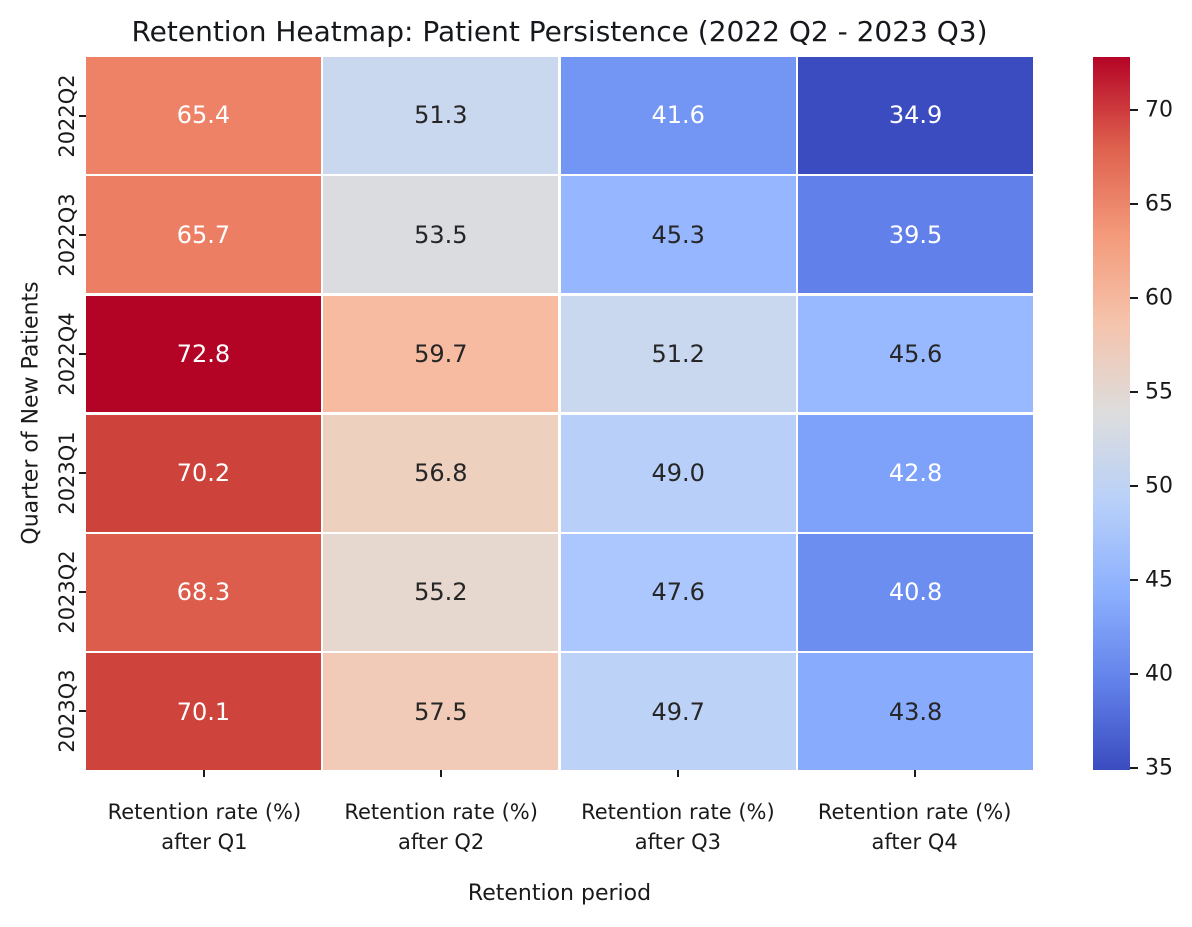 This screenshot has width=1192, height=927. What do you see at coordinates (67, 710) in the screenshot?
I see `y-tick-label-2023Q3: 2023Q3` at bounding box center [67, 710].